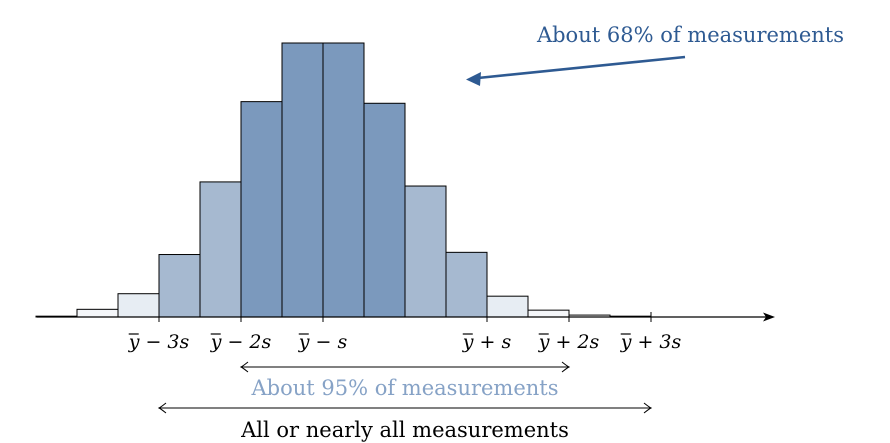 Image resolution: width=890 pixels, height=443 pixels. I want to click on x-tick-label: y + s, so click(487, 342).